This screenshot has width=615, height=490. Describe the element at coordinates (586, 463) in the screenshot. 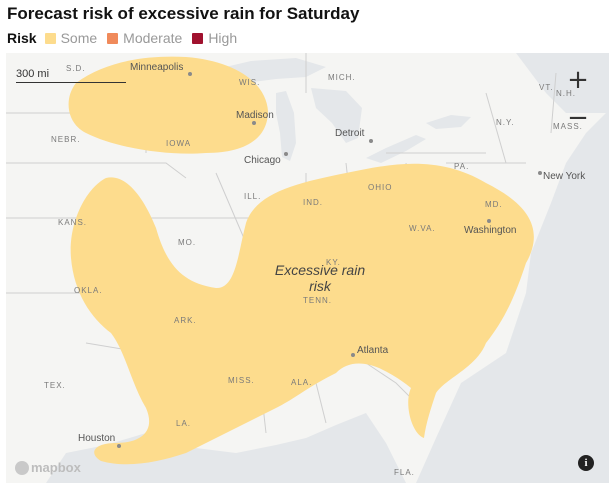

I see `info-icon: i` at that location.